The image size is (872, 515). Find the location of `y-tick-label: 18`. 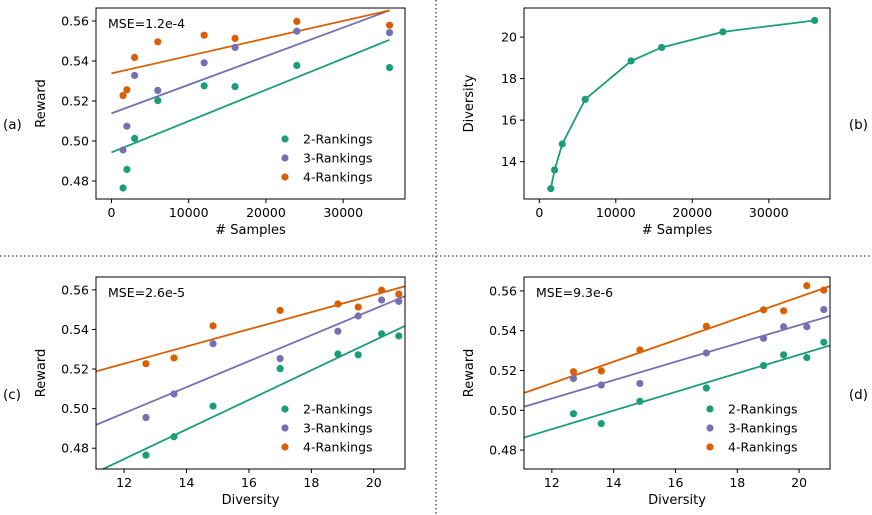

y-tick-label: 18 is located at coordinates (509, 78).